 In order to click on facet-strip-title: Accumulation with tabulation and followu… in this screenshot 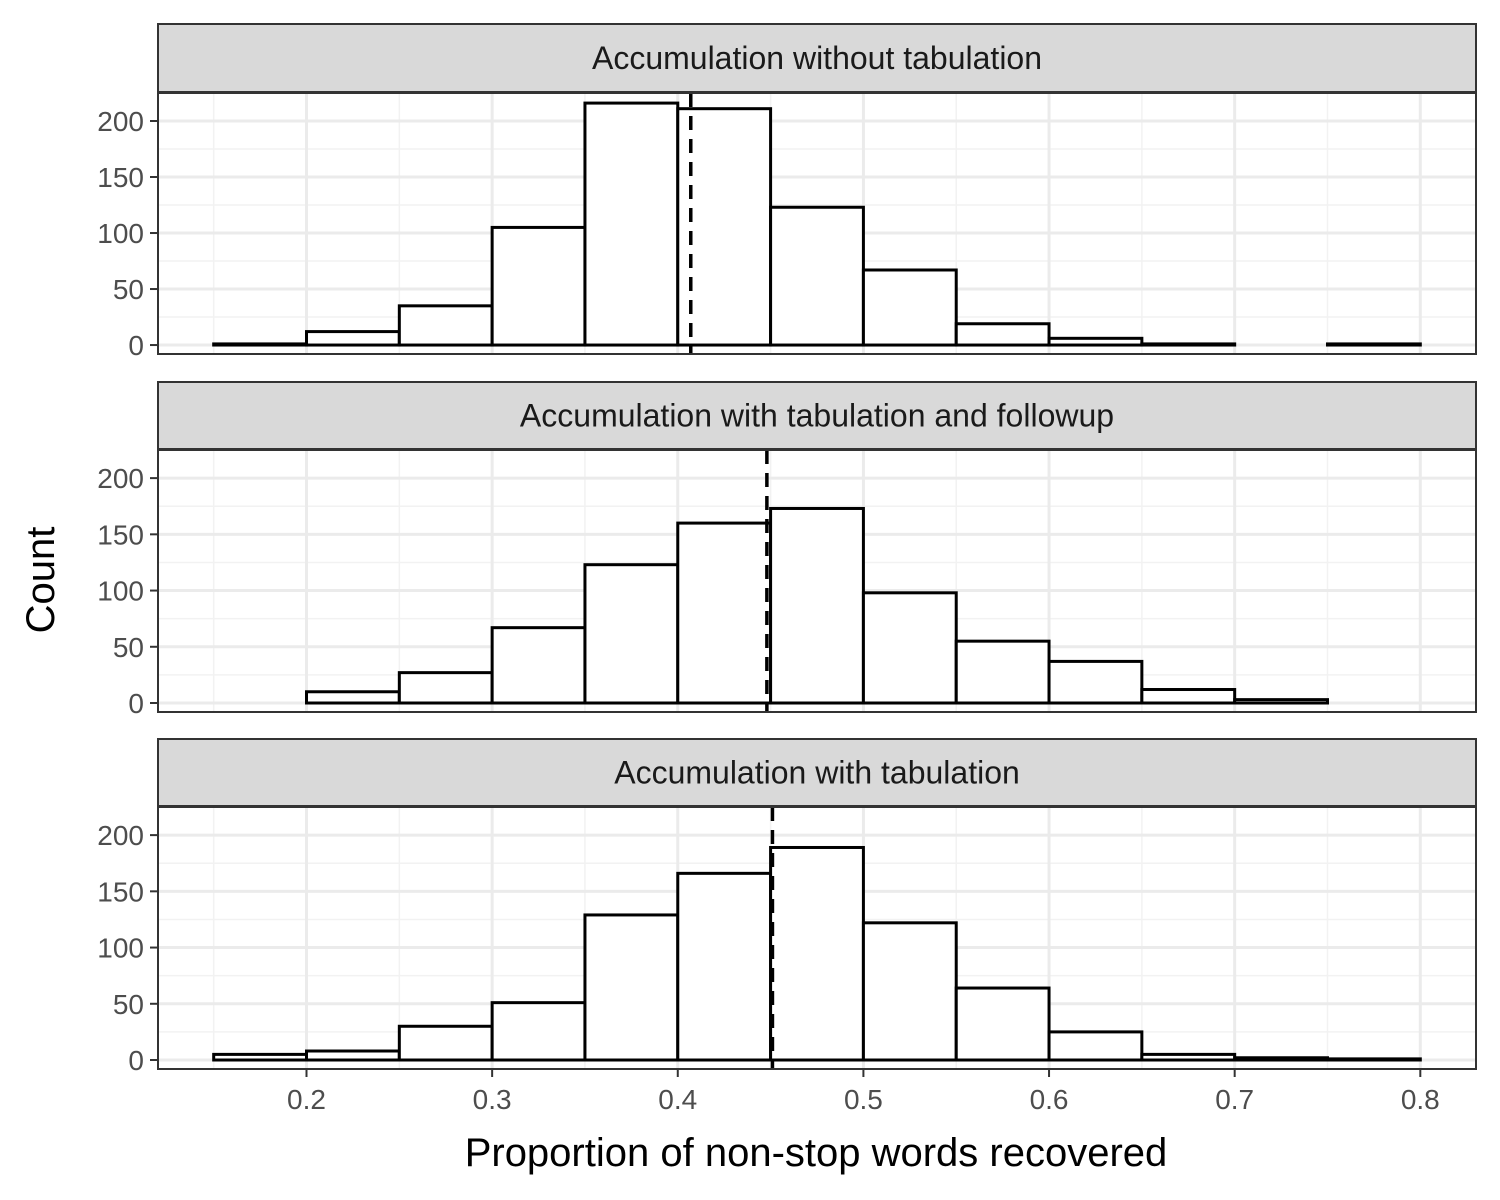, I will do `click(817, 416)`.